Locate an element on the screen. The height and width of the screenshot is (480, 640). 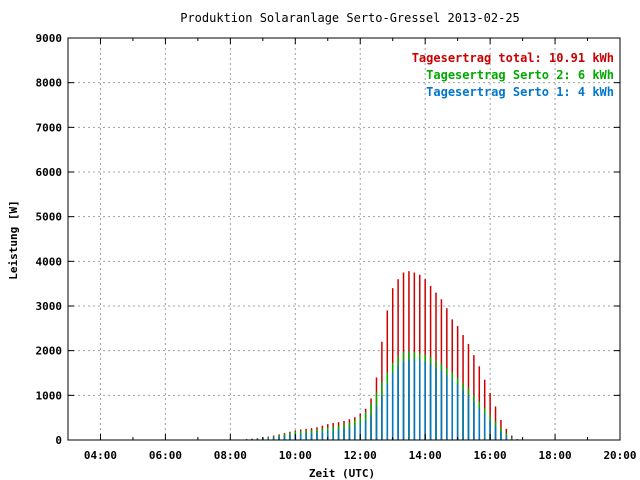
y-tick-label: 6000 is located at coordinates (49, 172).